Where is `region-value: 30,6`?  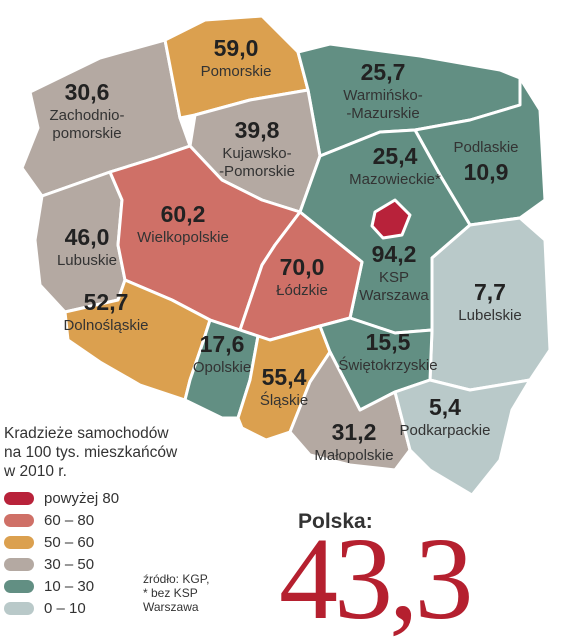
region-value: 30,6 is located at coordinates (87, 92).